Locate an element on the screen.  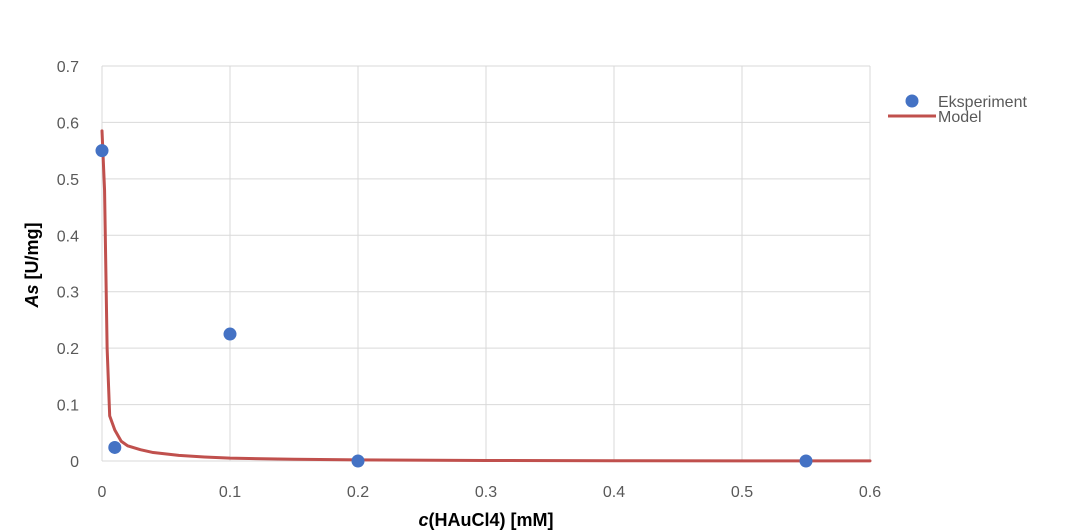
x-axis-title: c(HAuCl4) [mM] is located at coordinates (486, 520).